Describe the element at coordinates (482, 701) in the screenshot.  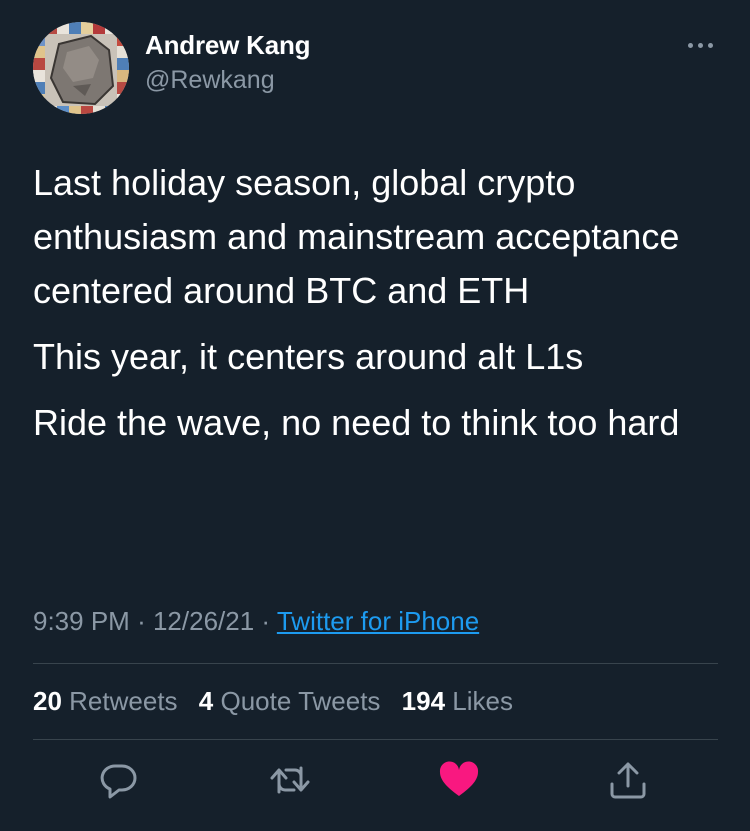
I see `likes-label: Likes` at that location.